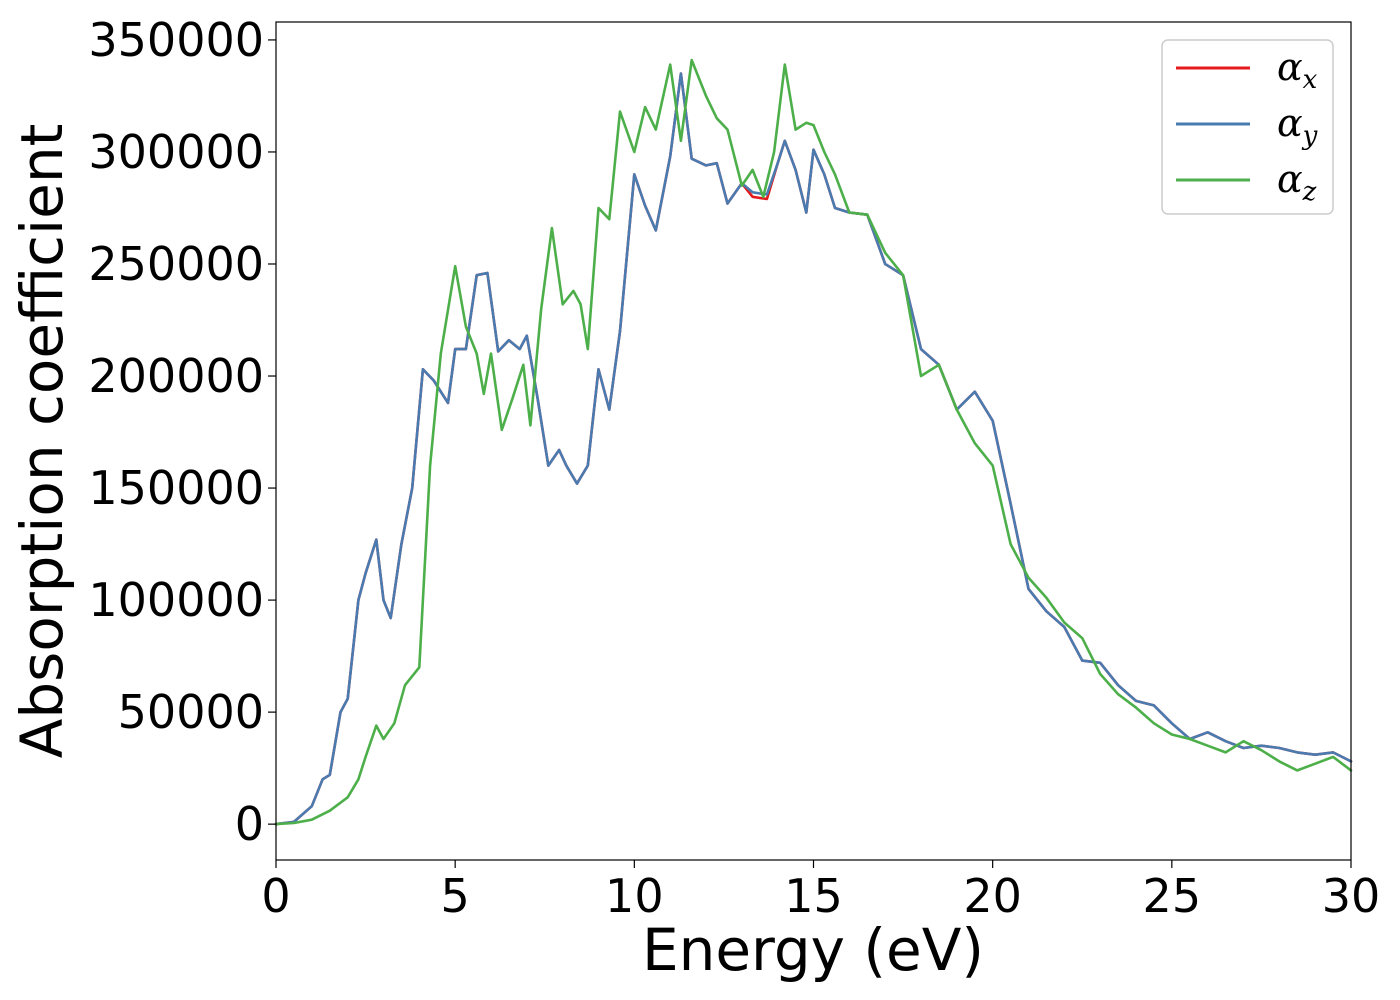 The image size is (1400, 1000). Describe the element at coordinates (191, 712) in the screenshot. I see `y-tick-label: 50000` at that location.